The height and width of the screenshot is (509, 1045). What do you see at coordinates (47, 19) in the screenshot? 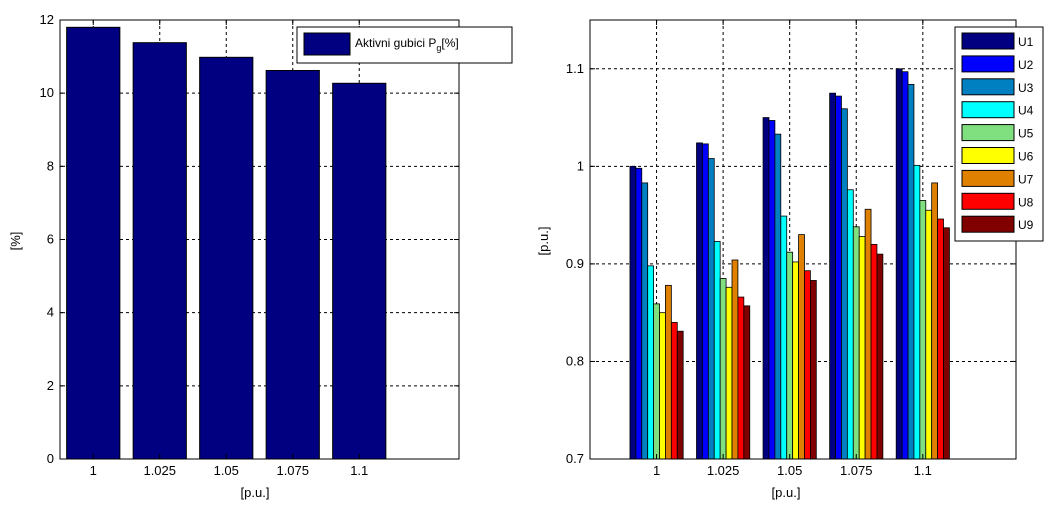
I see `left-y-tick-label: 12` at bounding box center [47, 19].